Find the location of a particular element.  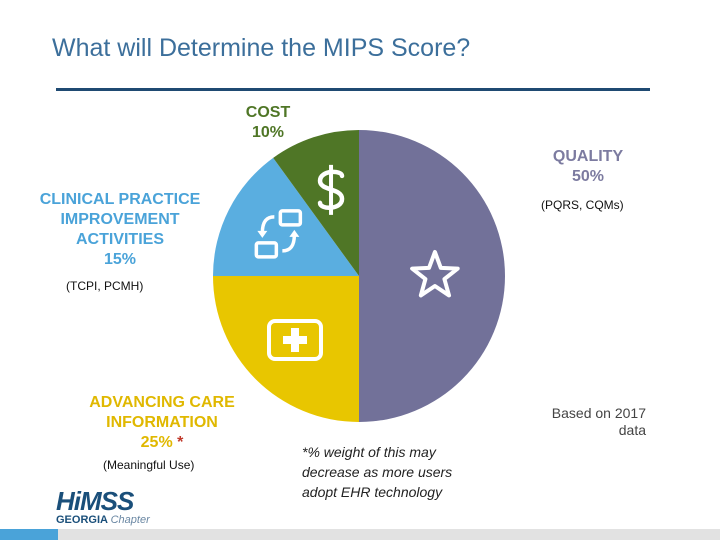

cpia-label-pct: 15% is located at coordinates (120, 259).